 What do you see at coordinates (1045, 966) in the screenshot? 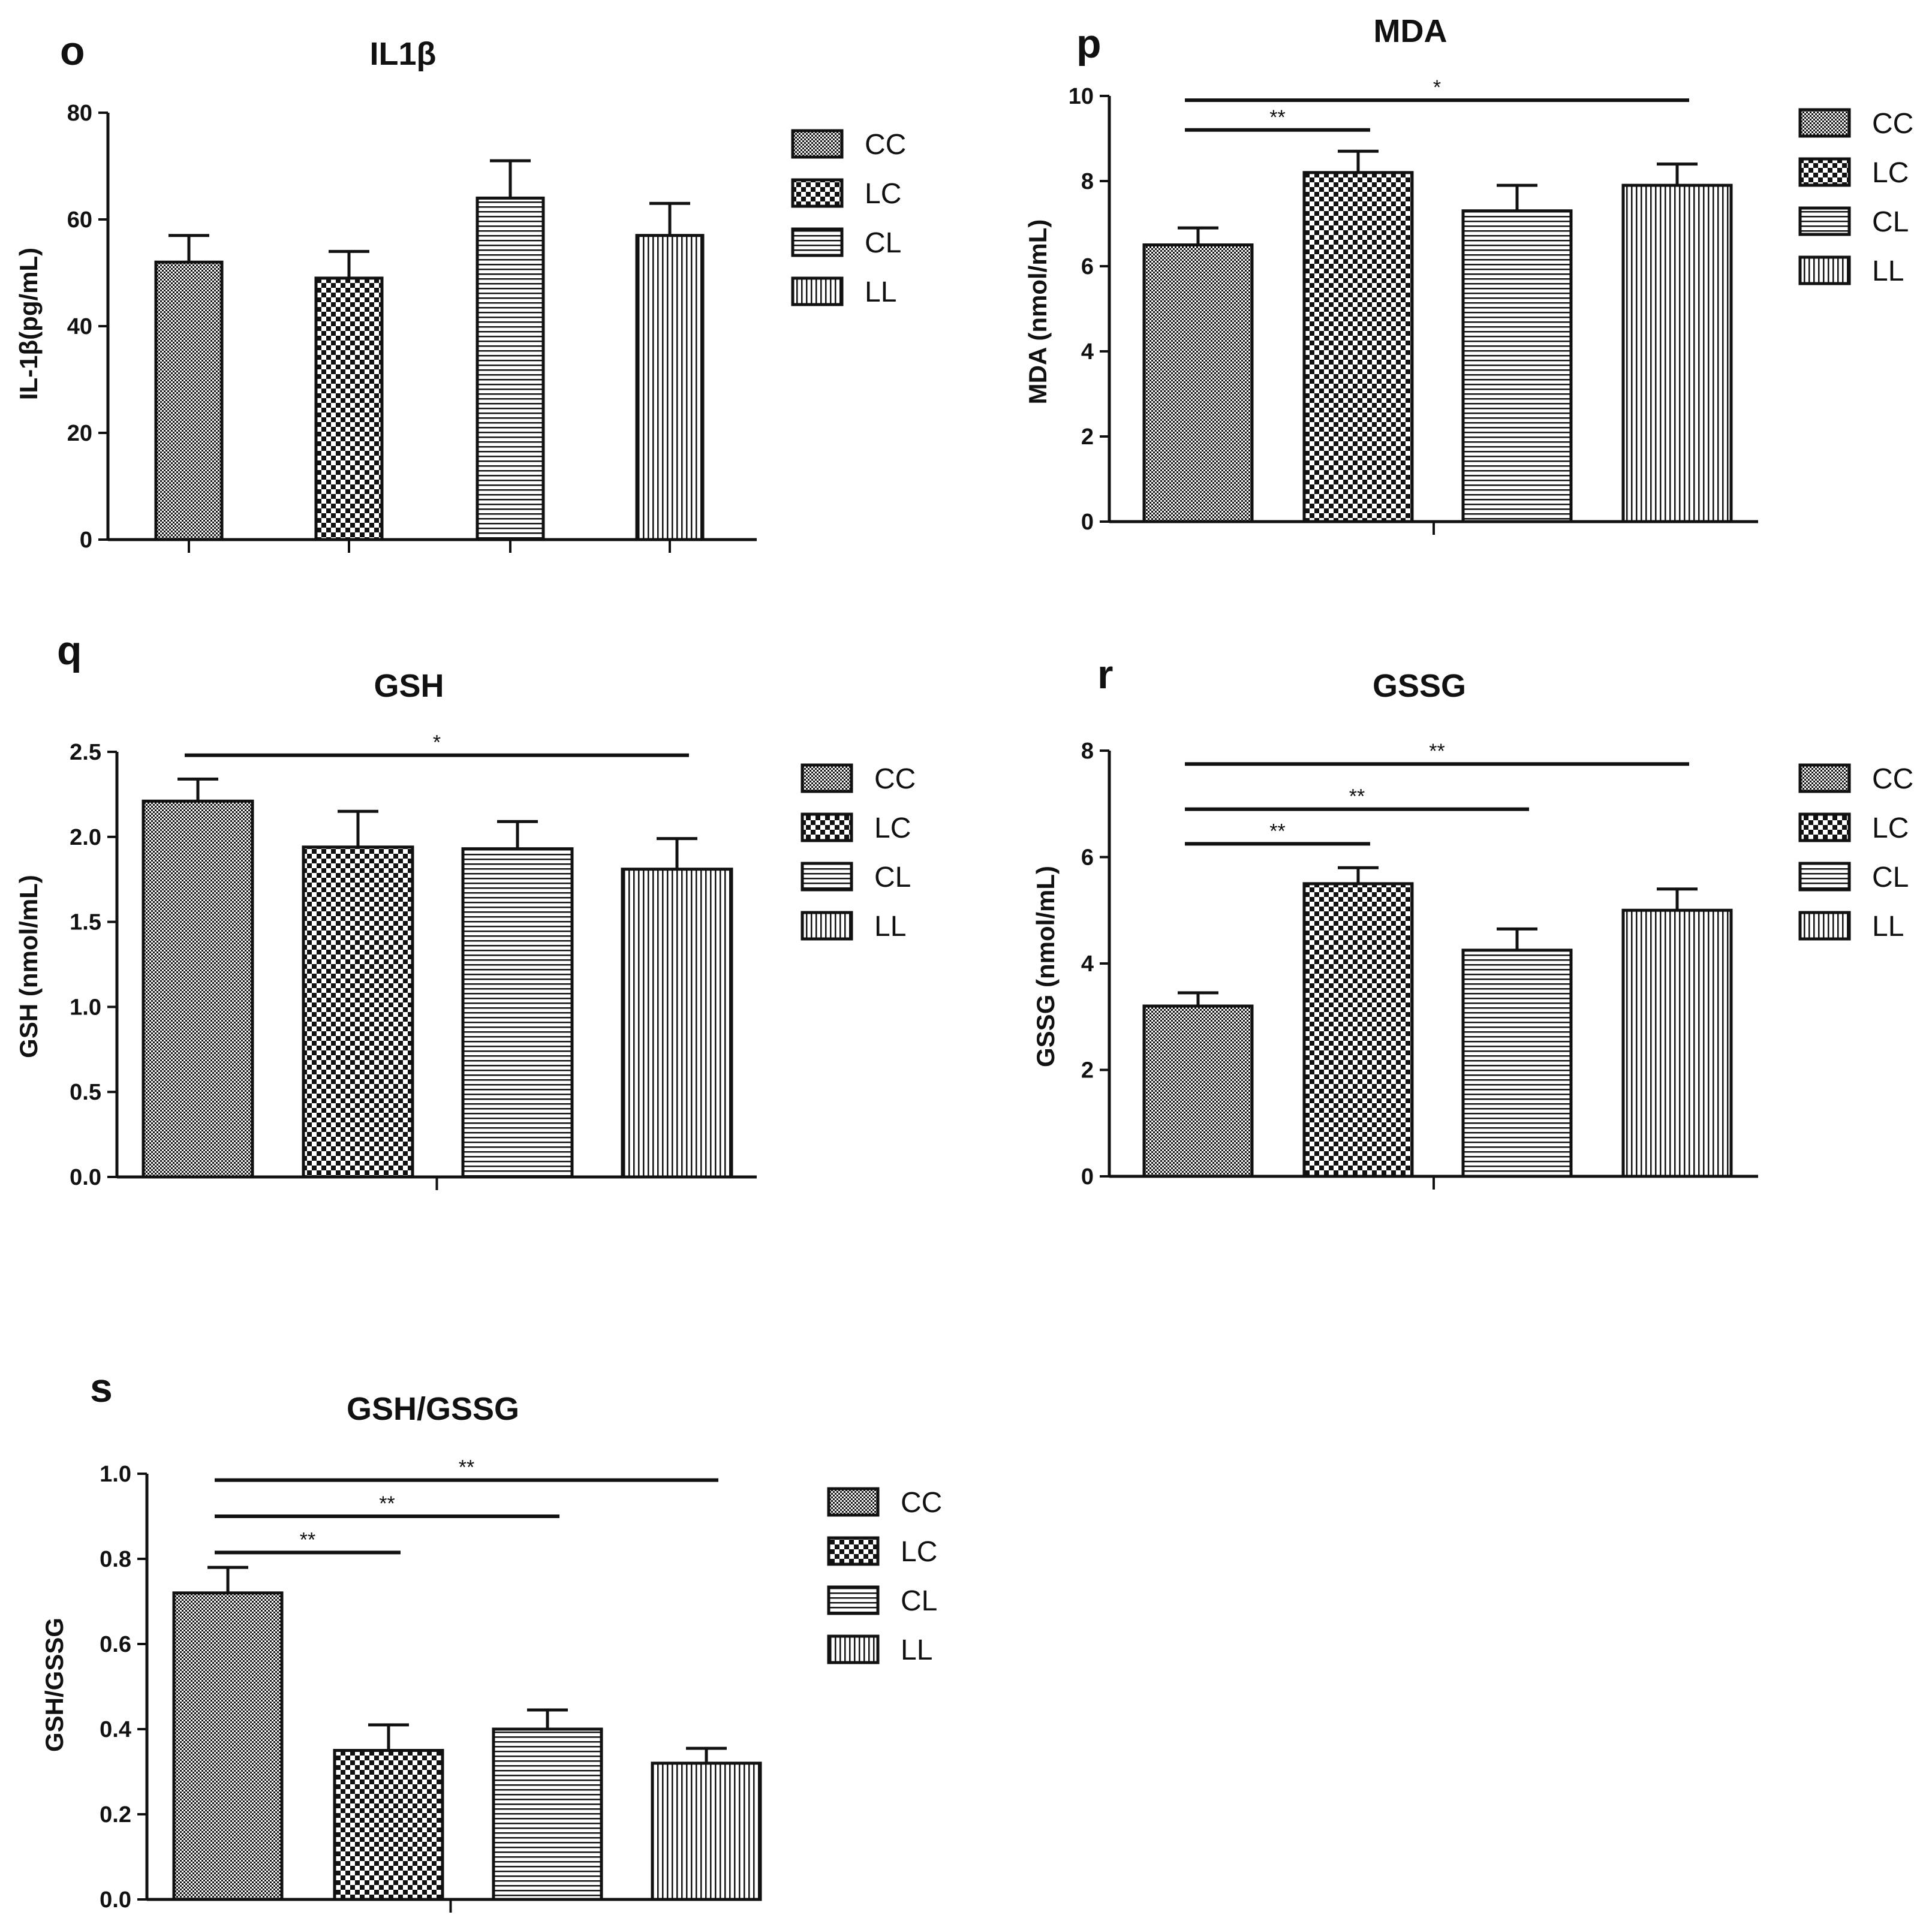
I see `y-axis-label: GSSG (nmol/mL)` at bounding box center [1045, 966].